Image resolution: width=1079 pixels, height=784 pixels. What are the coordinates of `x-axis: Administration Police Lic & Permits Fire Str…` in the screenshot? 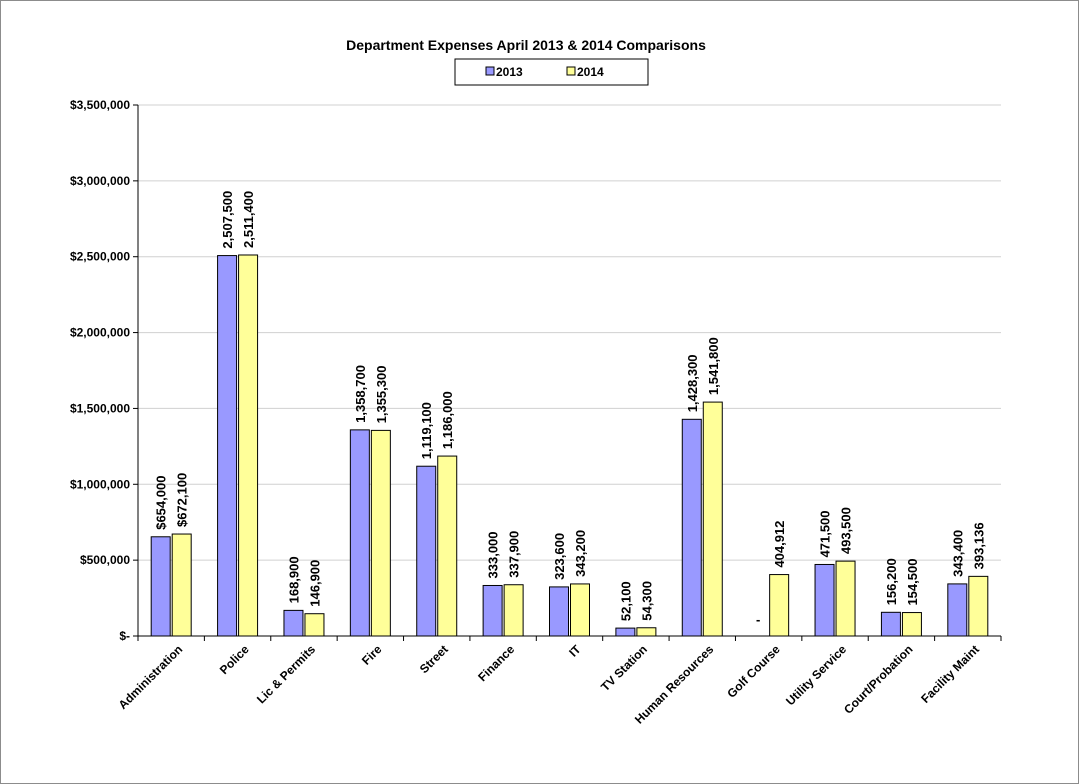 It's located at (559, 681).